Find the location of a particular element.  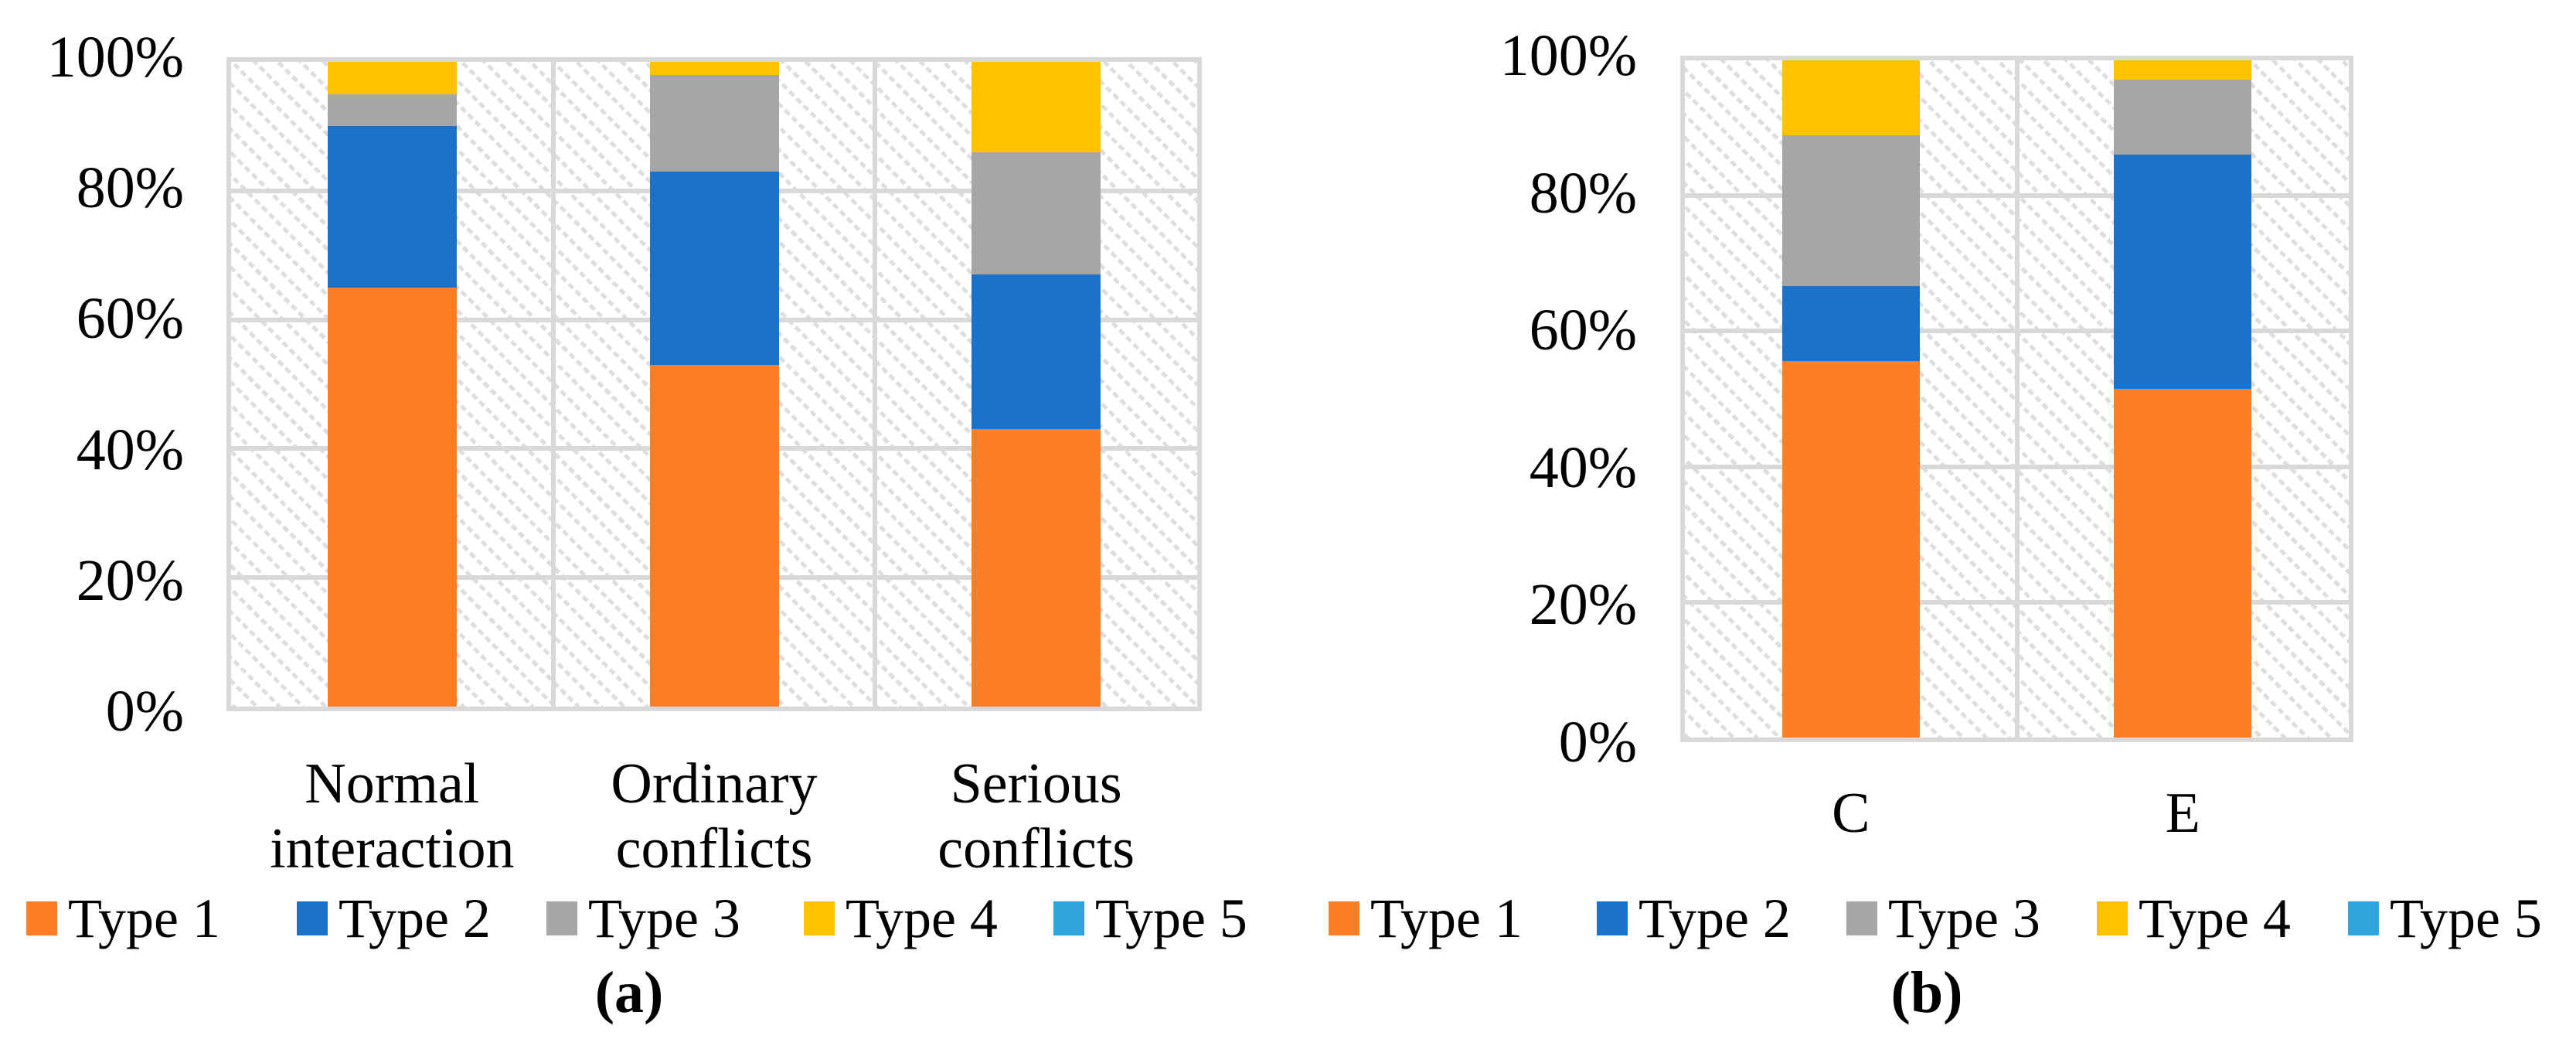

bar-segment-type2-e is located at coordinates (2183, 271).